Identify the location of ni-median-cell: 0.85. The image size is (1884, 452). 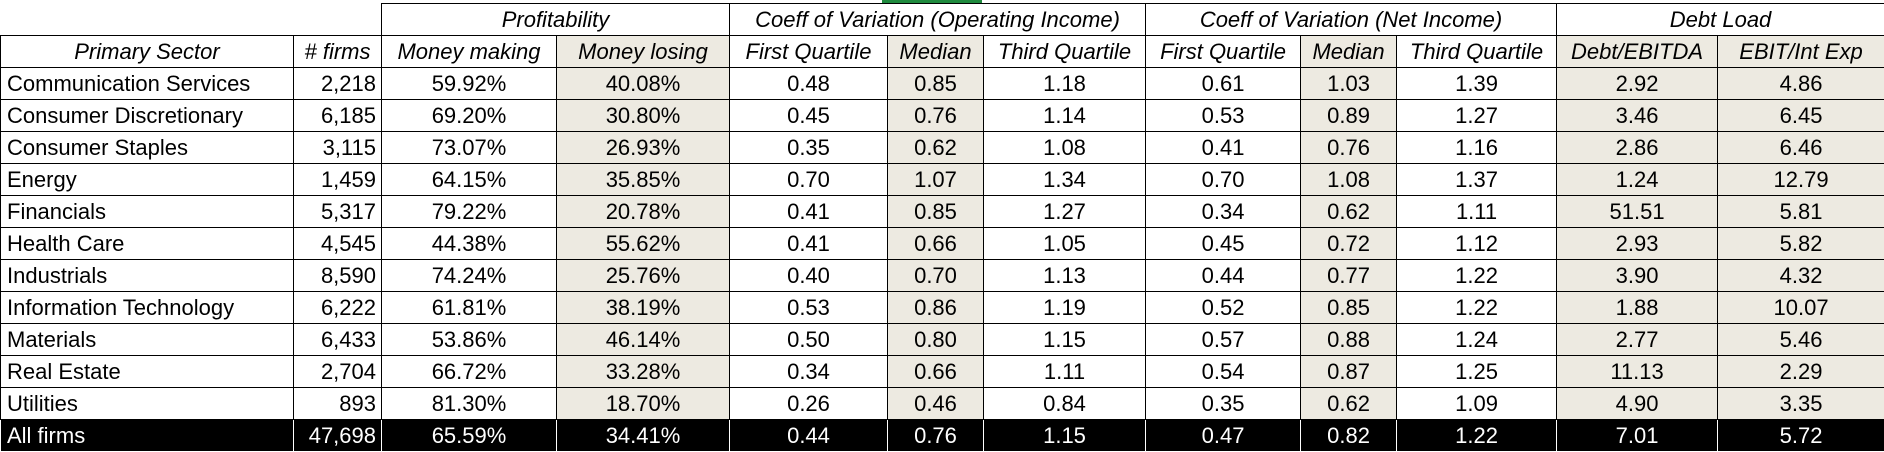
(1349, 308).